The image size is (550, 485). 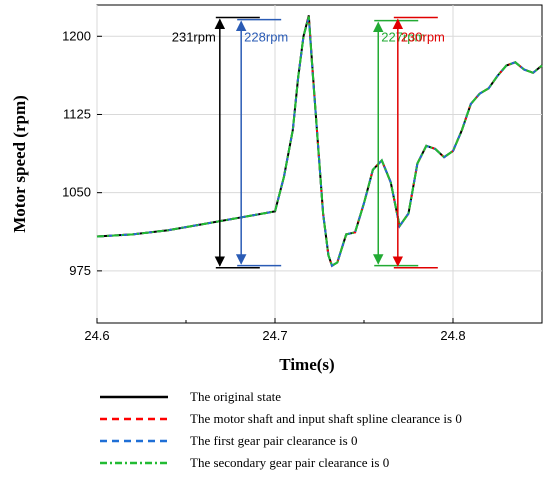 I want to click on x-axis-title: Time(s), so click(x=306, y=364).